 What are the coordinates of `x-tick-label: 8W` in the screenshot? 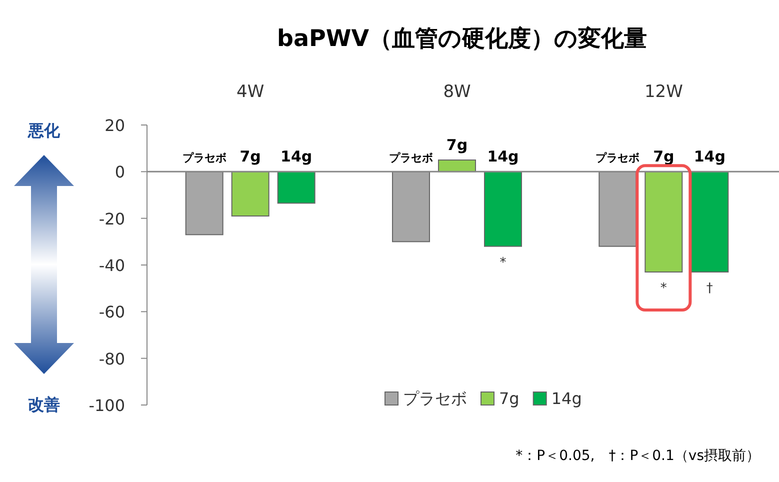 It's located at (457, 92).